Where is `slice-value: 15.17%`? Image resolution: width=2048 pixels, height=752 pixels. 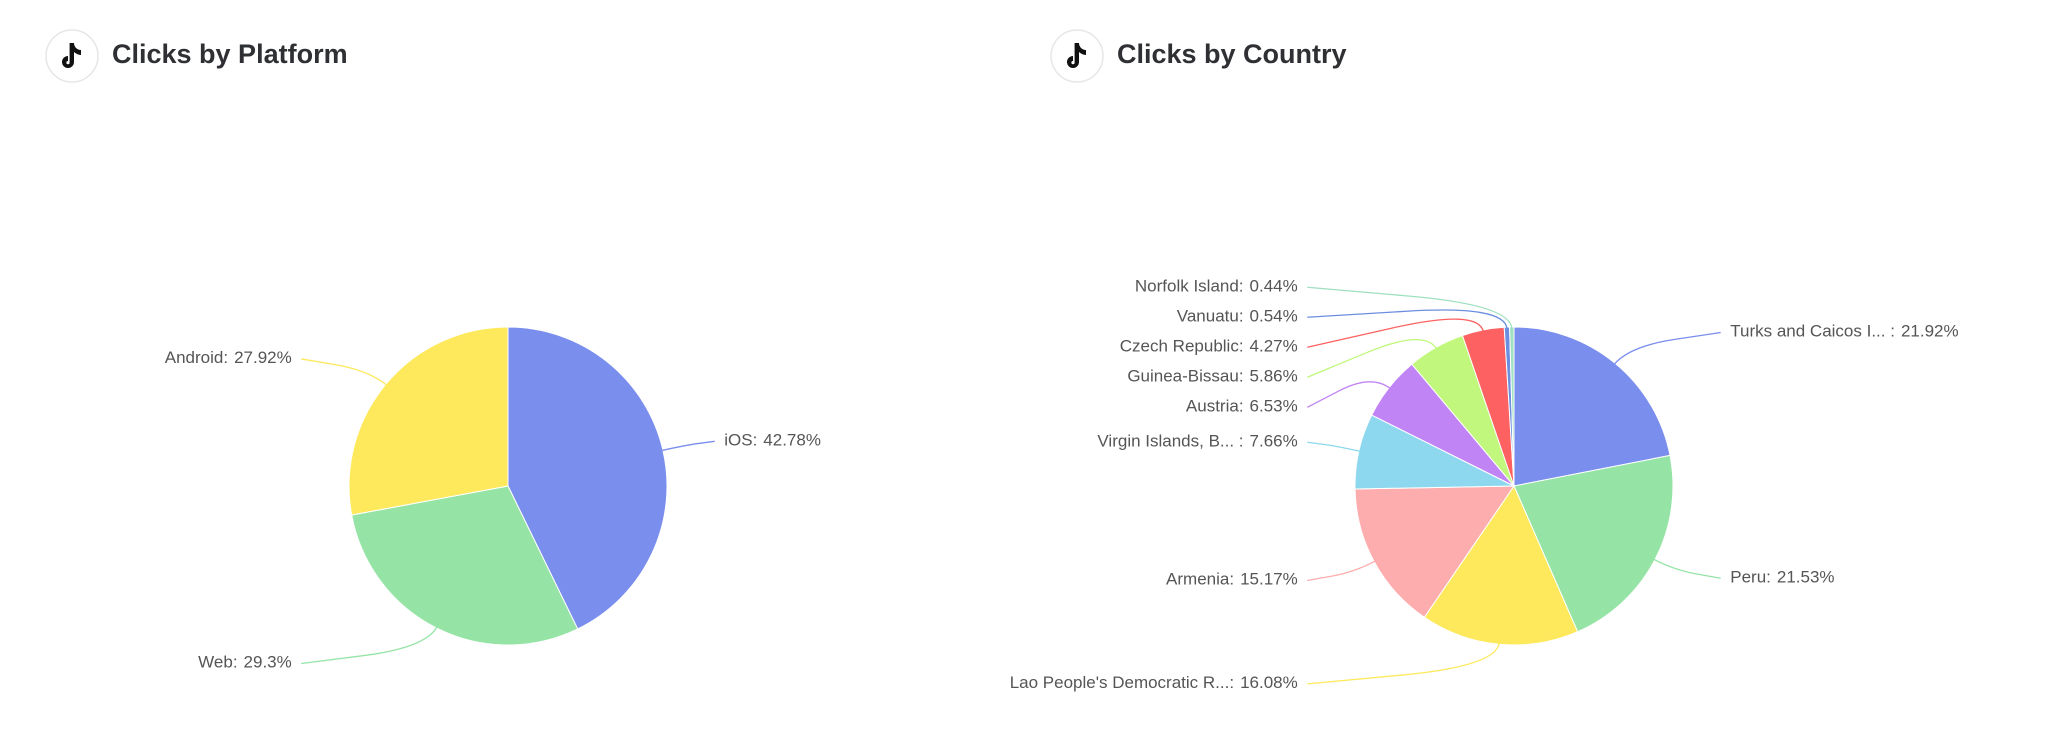
slice-value: 15.17% is located at coordinates (1269, 579).